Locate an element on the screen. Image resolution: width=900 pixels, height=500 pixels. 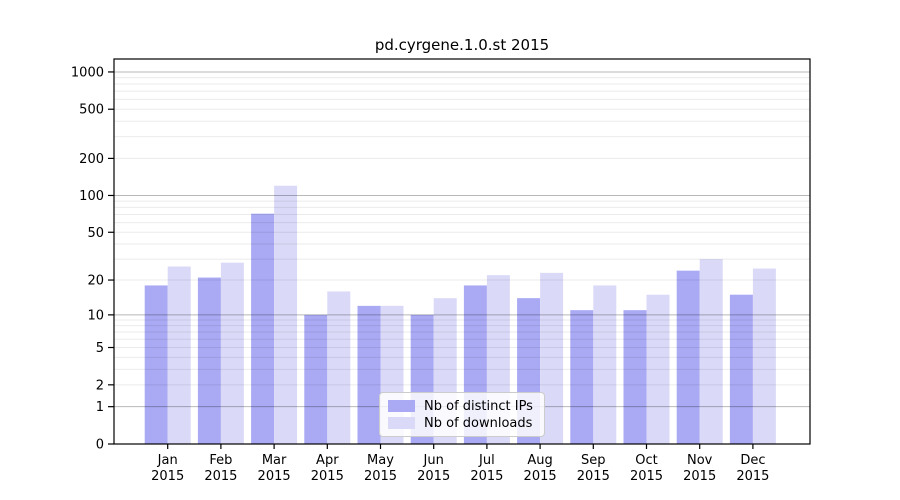
x-tick-label-month: Mar is located at coordinates (274, 460).